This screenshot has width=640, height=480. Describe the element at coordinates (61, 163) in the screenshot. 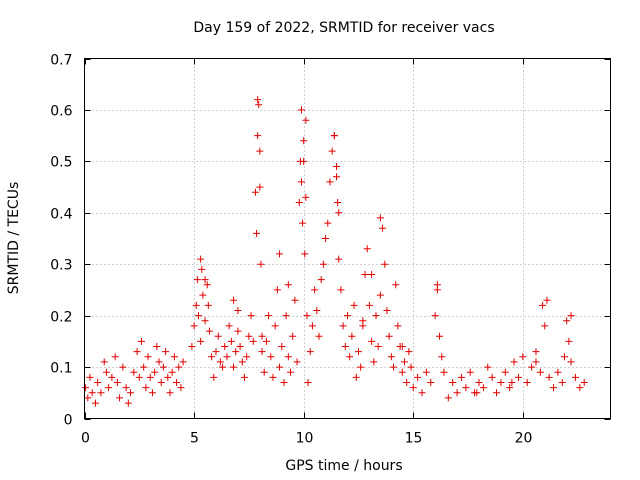

I see `y-tick-label: 0.5` at that location.